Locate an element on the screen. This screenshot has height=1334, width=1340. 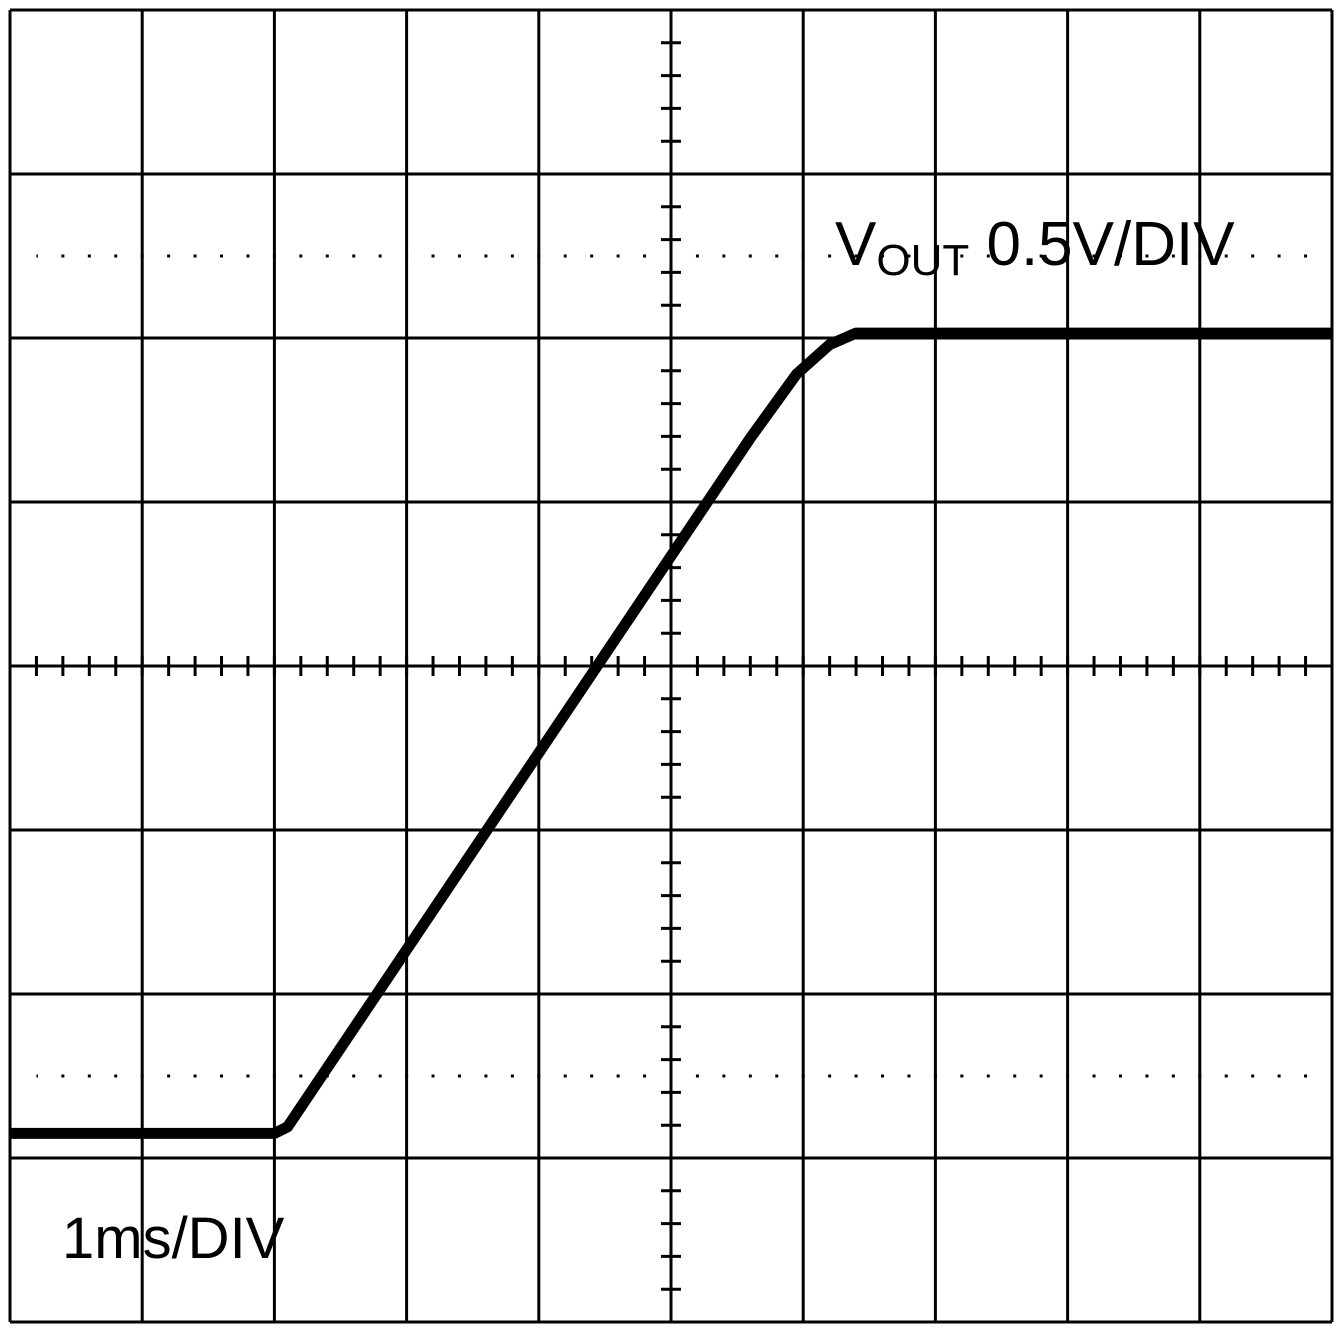
y-label-main: V is located at coordinates (856, 244).